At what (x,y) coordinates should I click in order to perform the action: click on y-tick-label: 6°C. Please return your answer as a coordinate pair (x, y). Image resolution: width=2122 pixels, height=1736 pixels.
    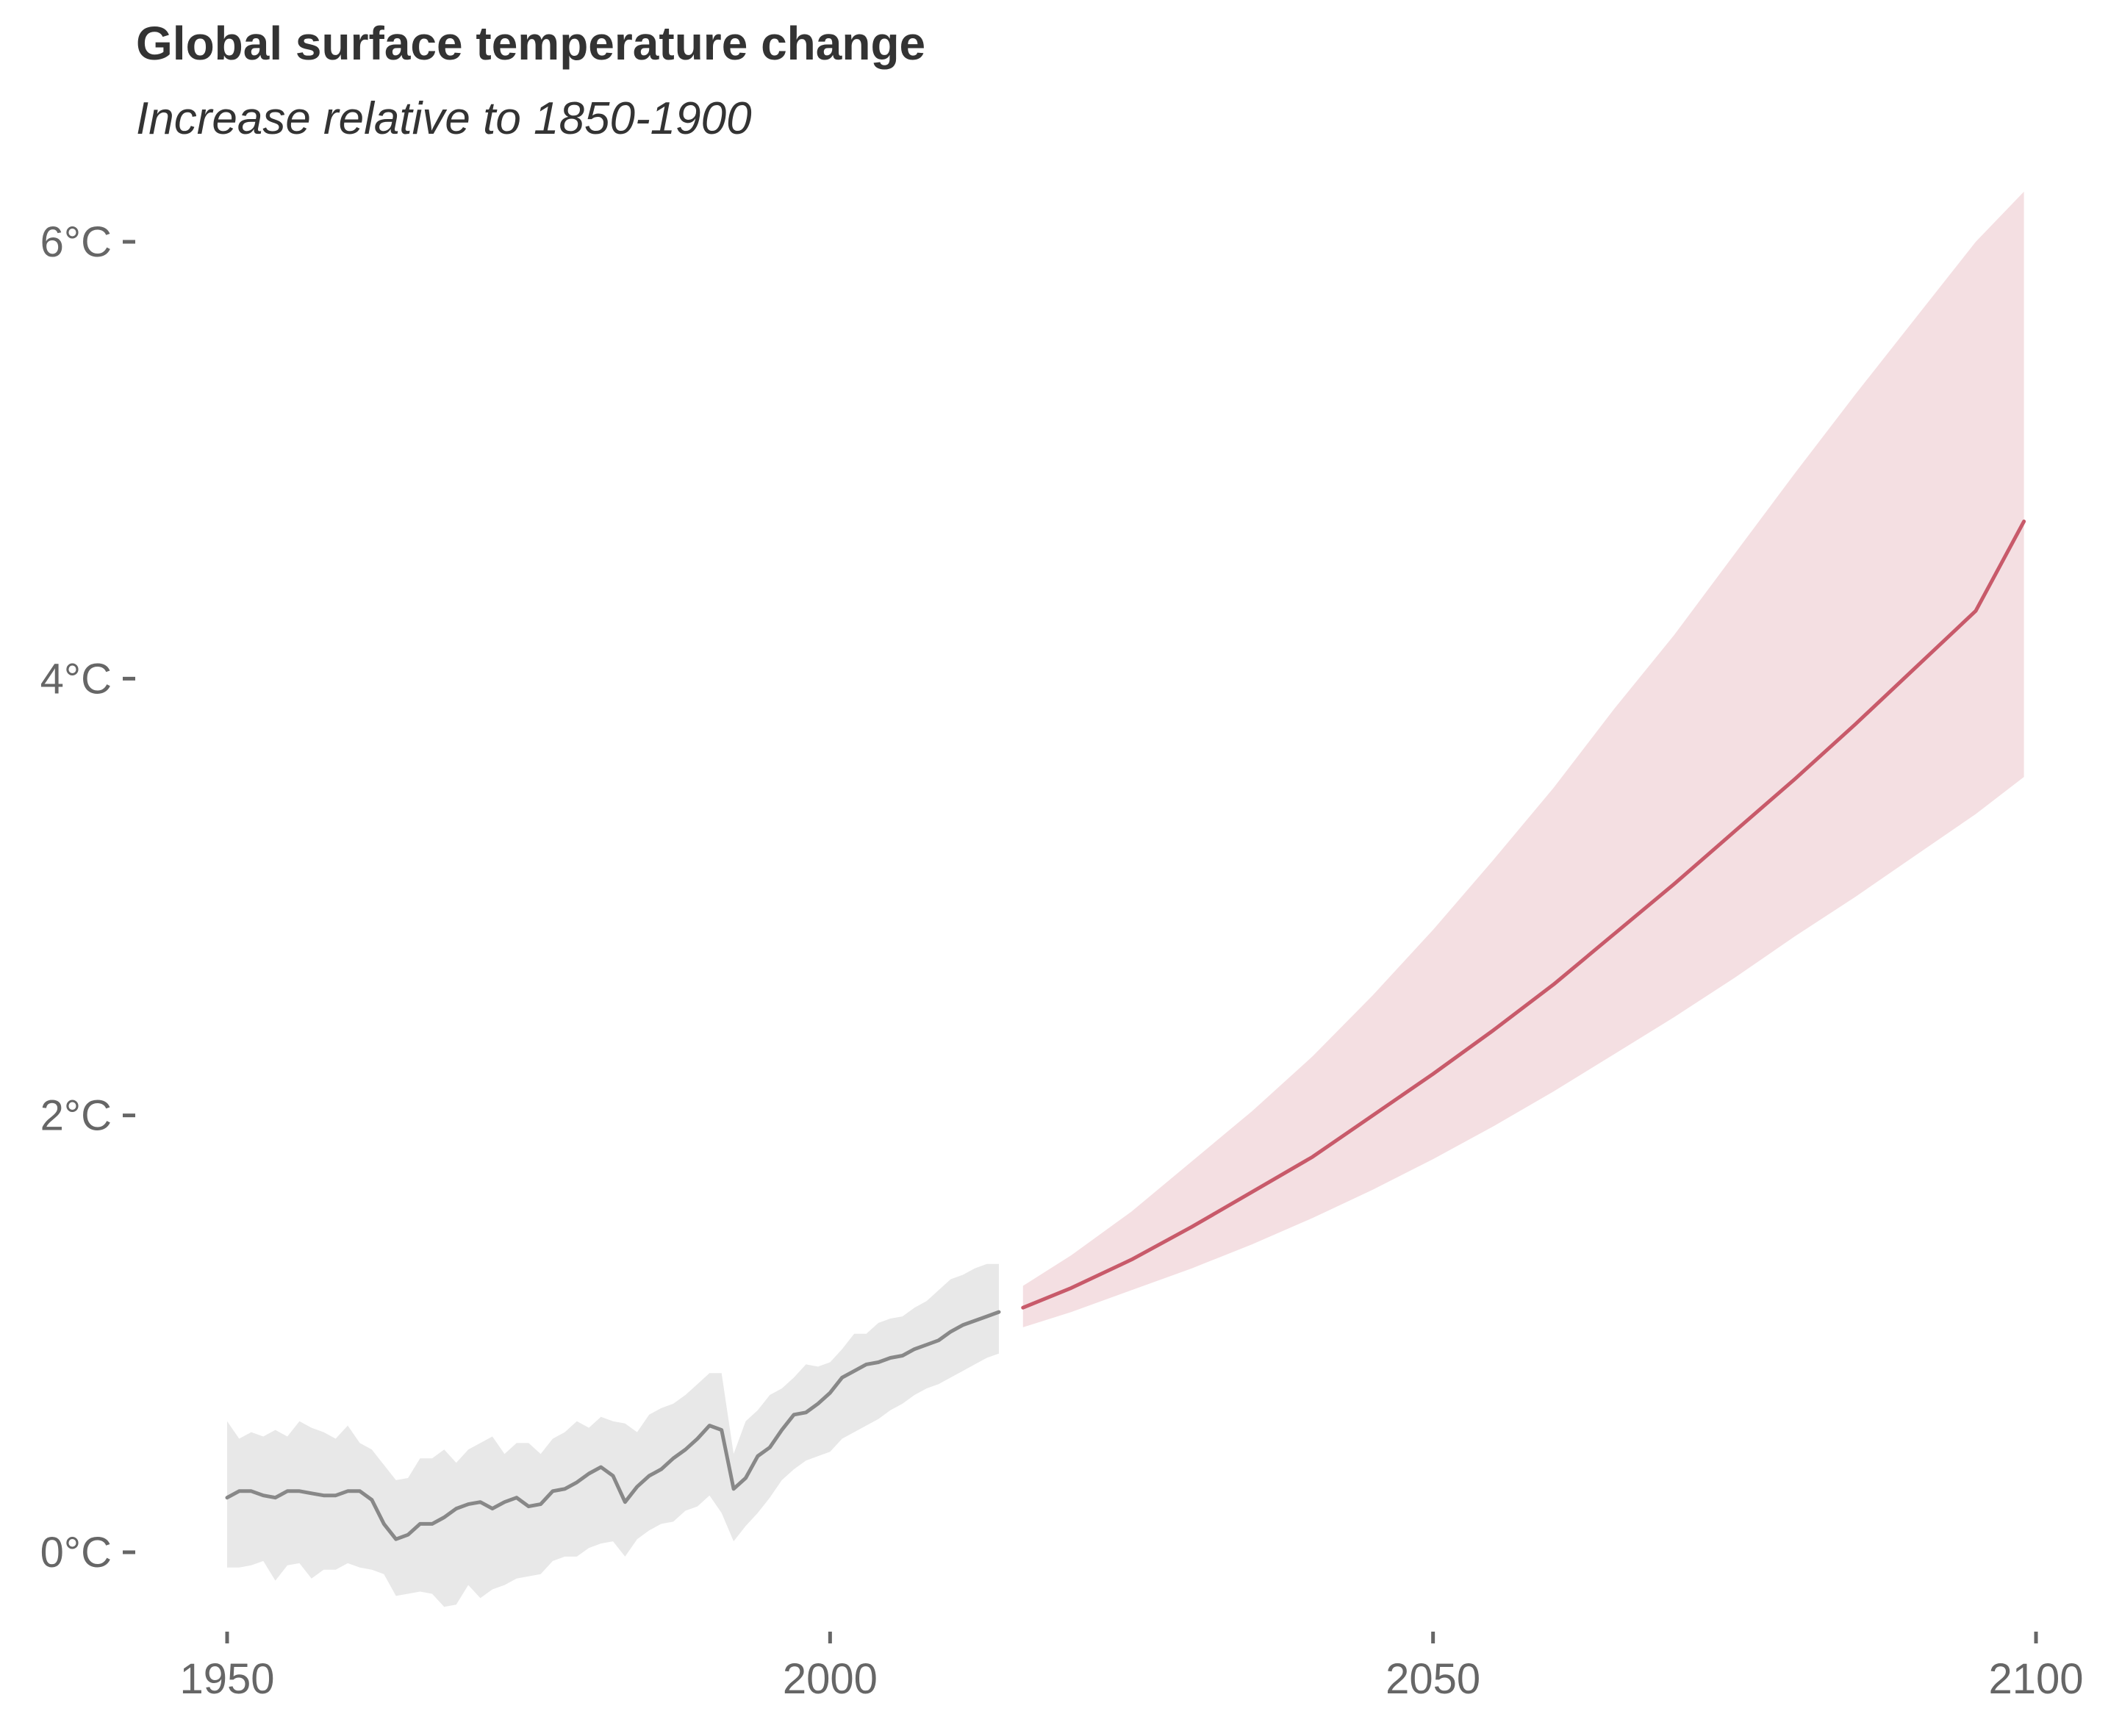
    Looking at the image, I should click on (76, 242).